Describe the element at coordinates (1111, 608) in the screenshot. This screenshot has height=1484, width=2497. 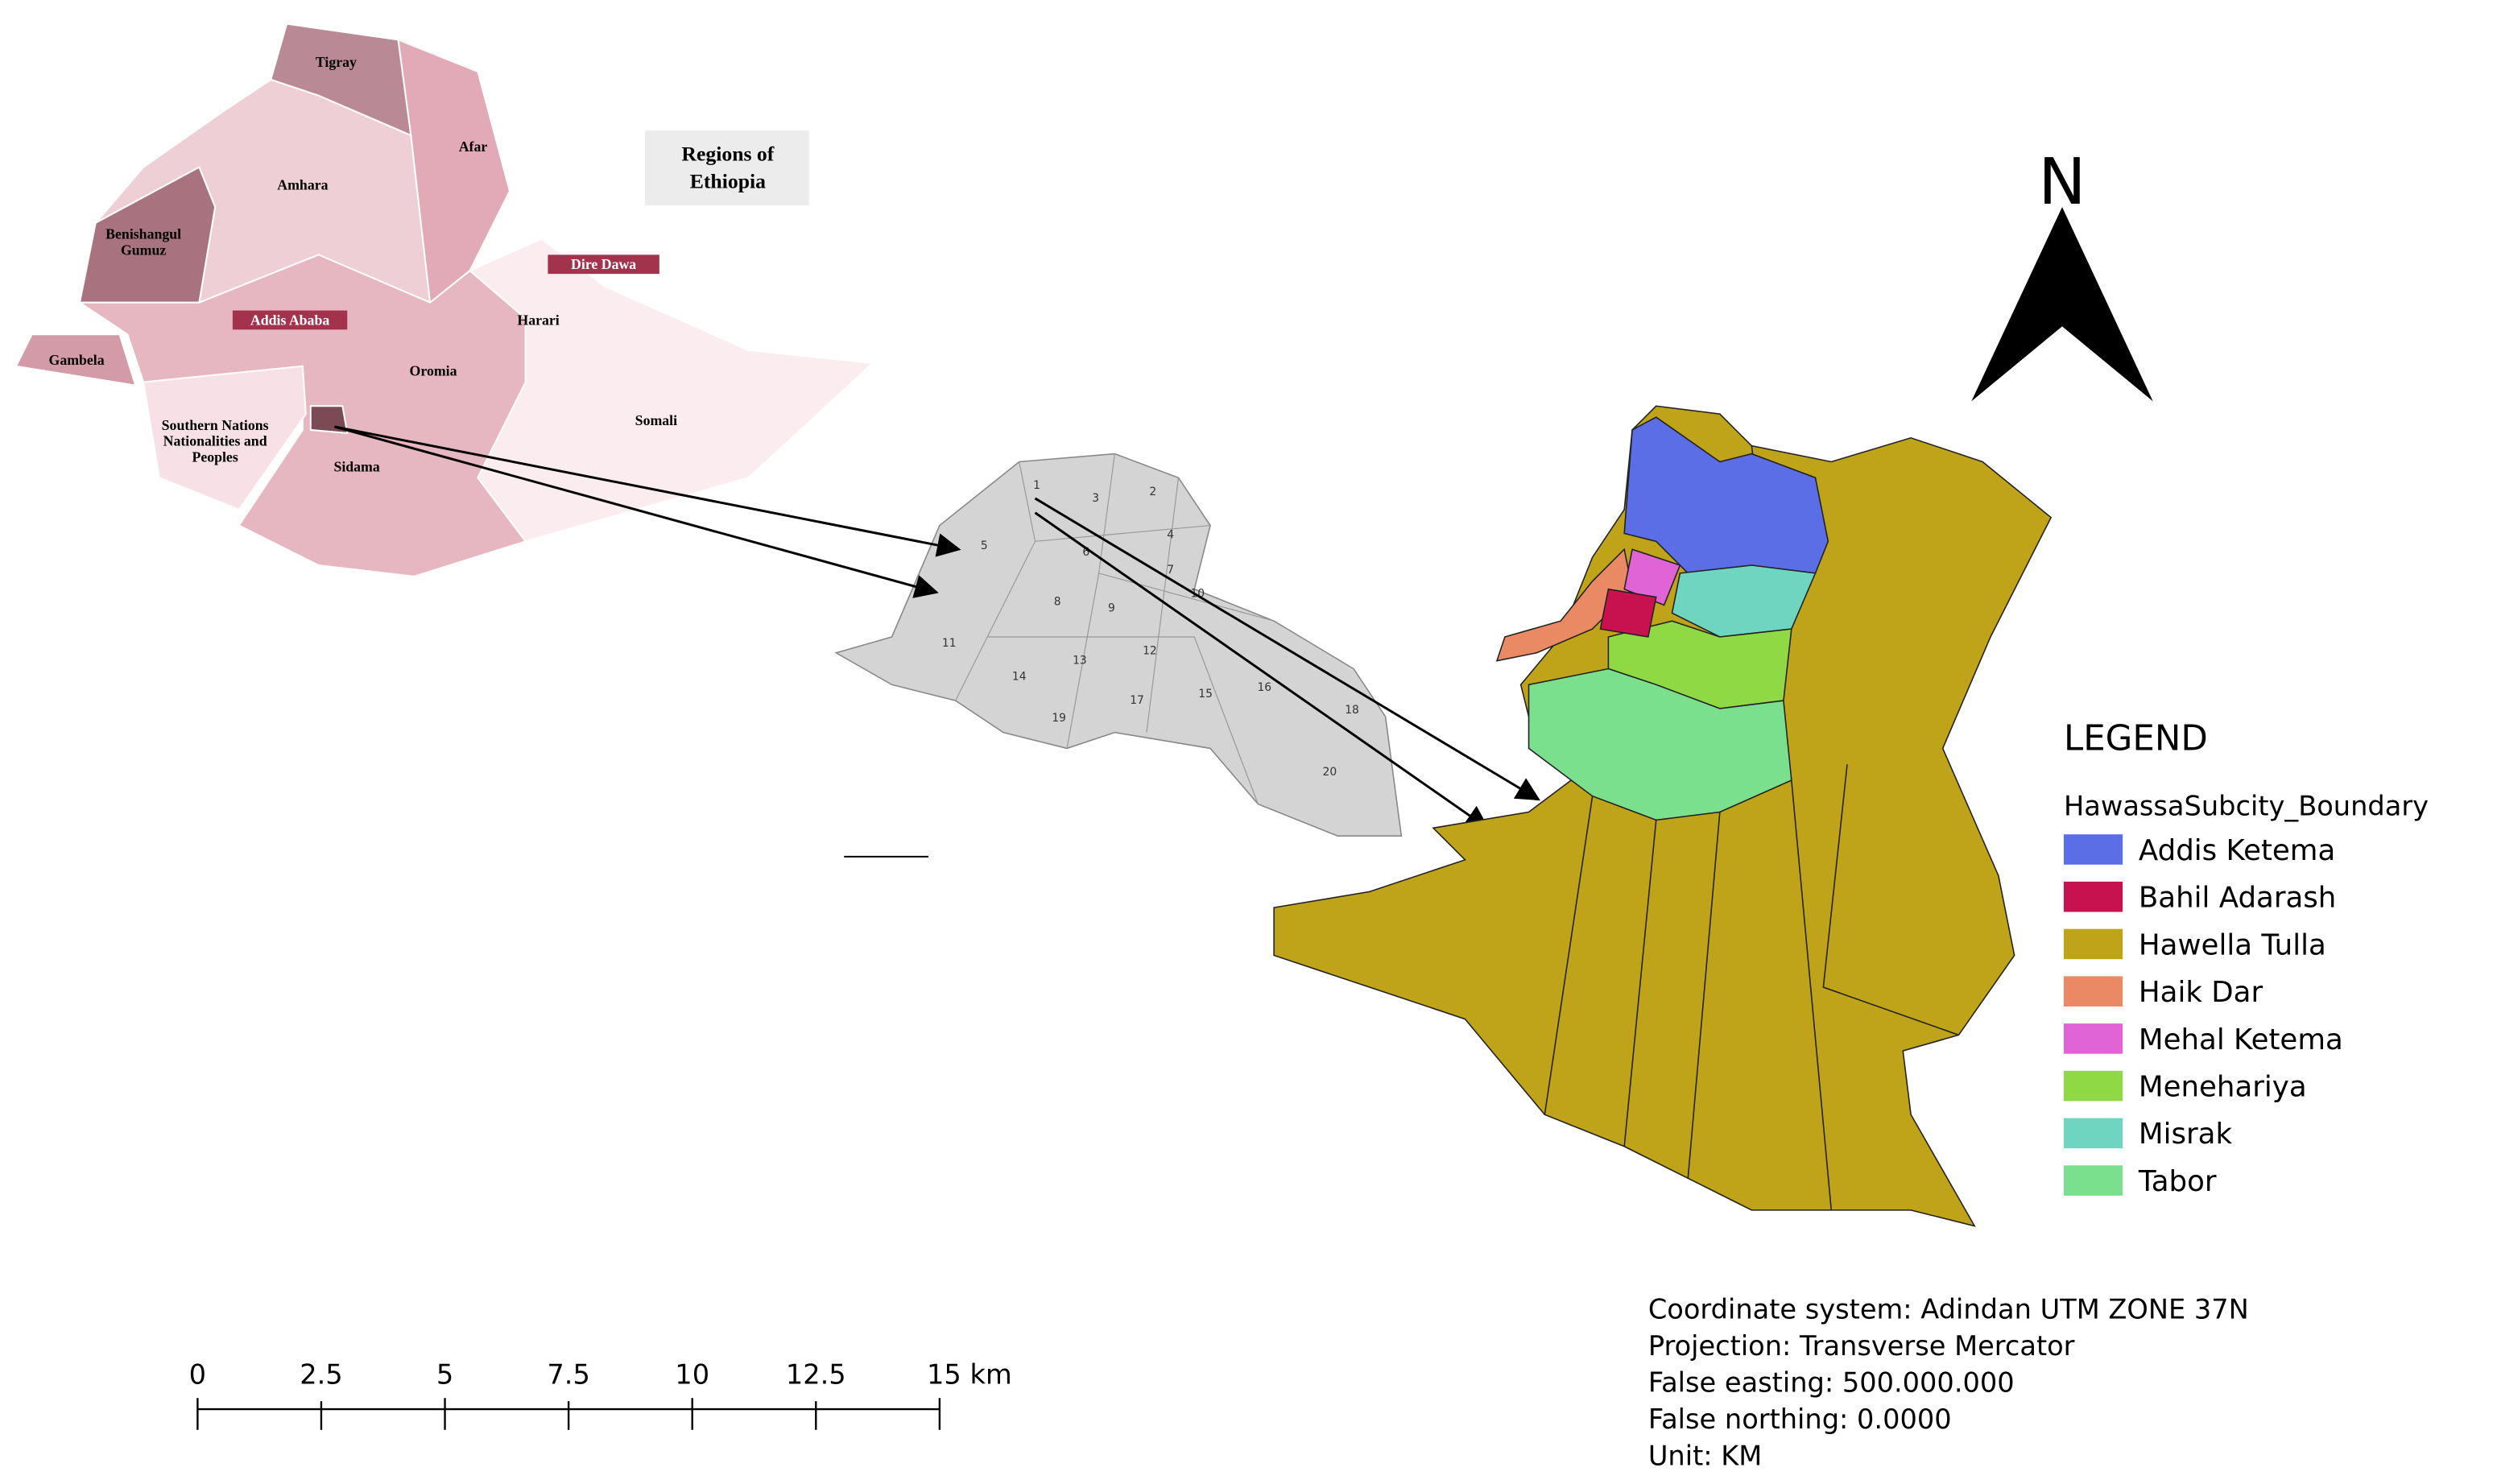
I see `zone-label: 9` at that location.